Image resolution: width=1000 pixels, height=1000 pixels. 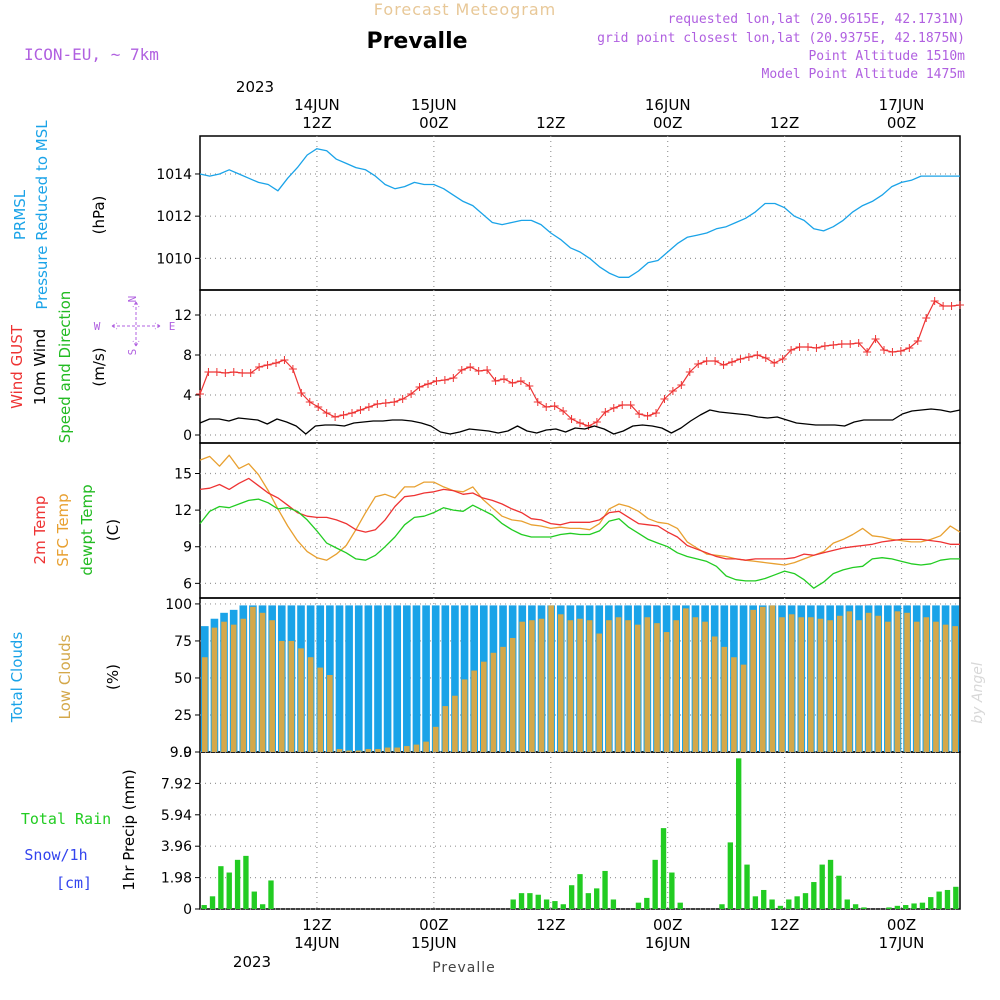 What do you see at coordinates (580, 363) in the screenshot?
I see `gust-line` at bounding box center [580, 363].